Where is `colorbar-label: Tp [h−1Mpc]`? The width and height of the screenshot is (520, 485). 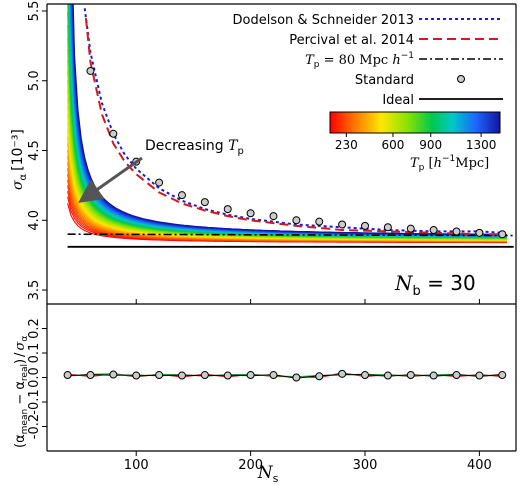 colorbar-label: Tp [h−1Mpc] is located at coordinates (449, 163).